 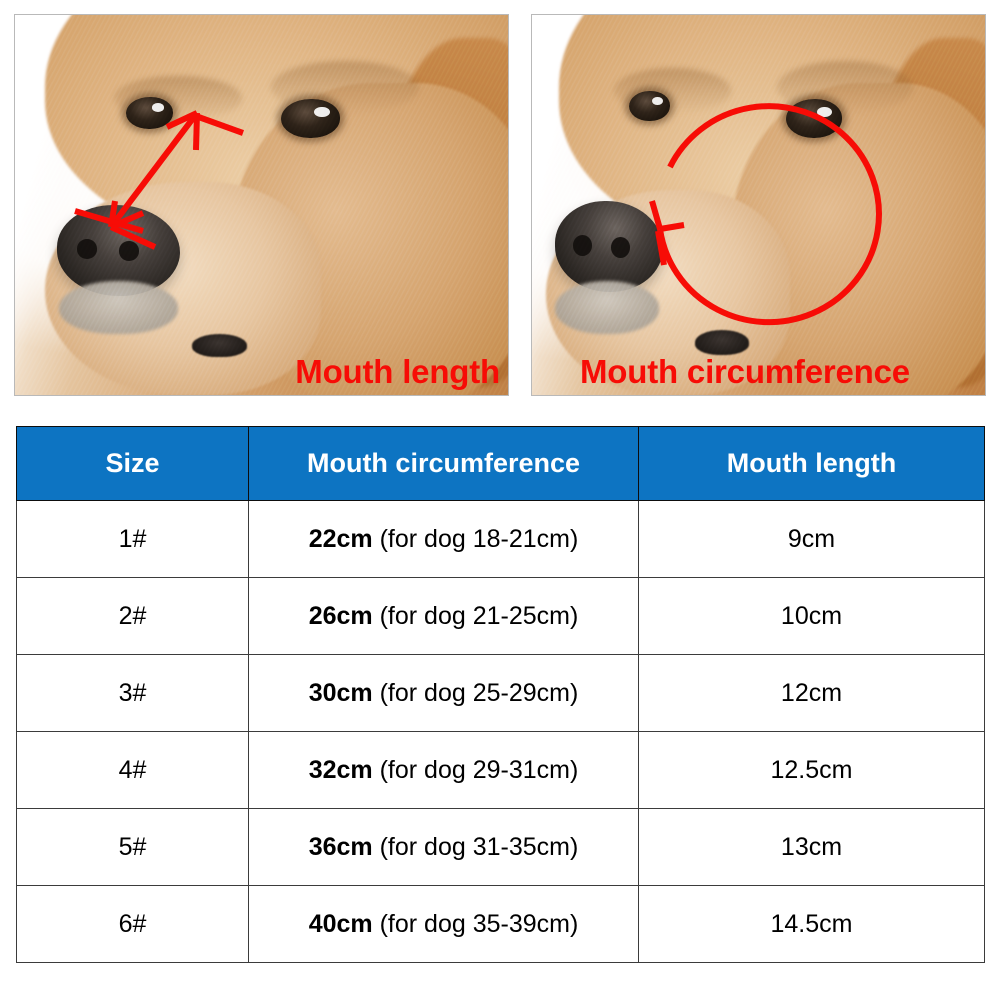 What do you see at coordinates (811, 693) in the screenshot?
I see `cell-mouth-length: 12cm` at bounding box center [811, 693].